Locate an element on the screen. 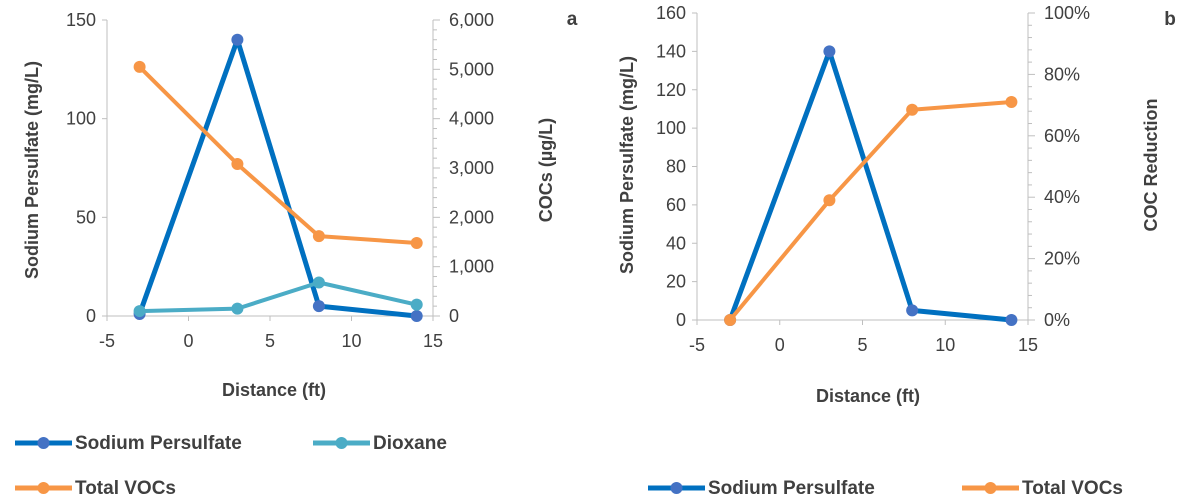 Image resolution: width=1189 pixels, height=501 pixels. panel-b-x-axis-title: Distance (ft) is located at coordinates (868, 396).